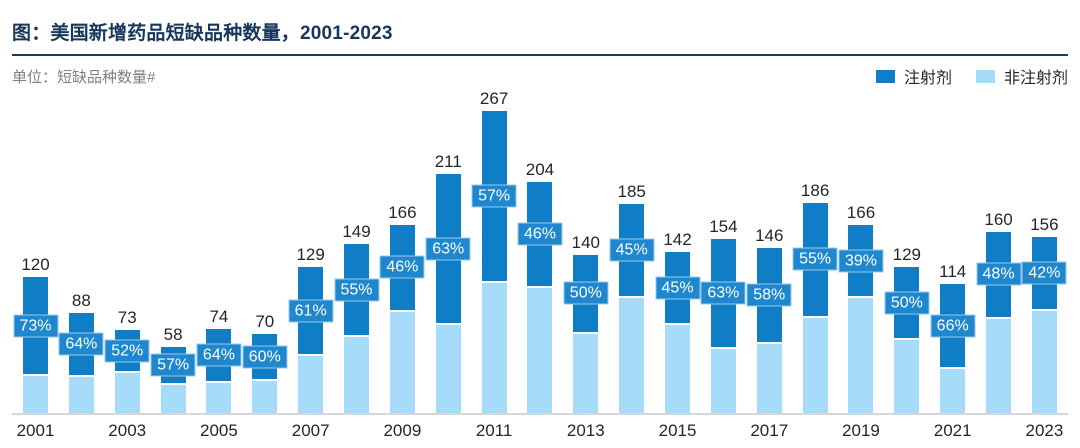 The height and width of the screenshot is (448, 1080). What do you see at coordinates (35, 430) in the screenshot?
I see `x-axis-tick-label: 2001` at bounding box center [35, 430].